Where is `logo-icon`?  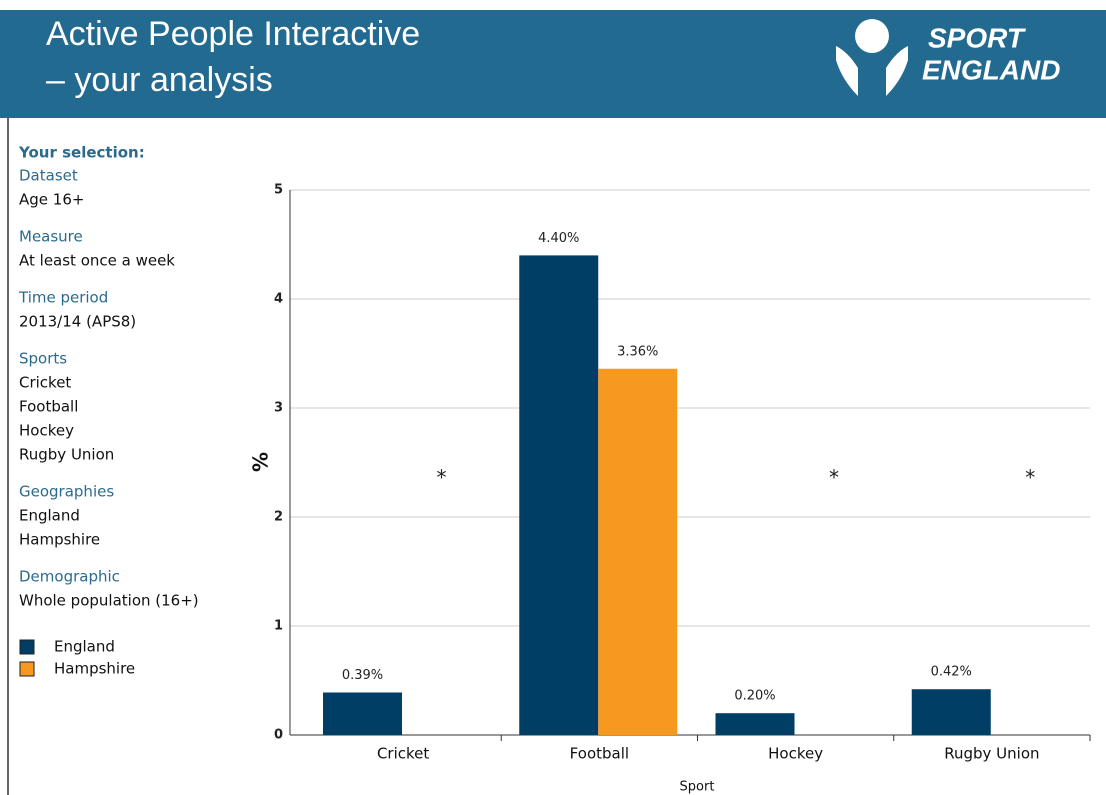 logo-icon is located at coordinates (872, 57).